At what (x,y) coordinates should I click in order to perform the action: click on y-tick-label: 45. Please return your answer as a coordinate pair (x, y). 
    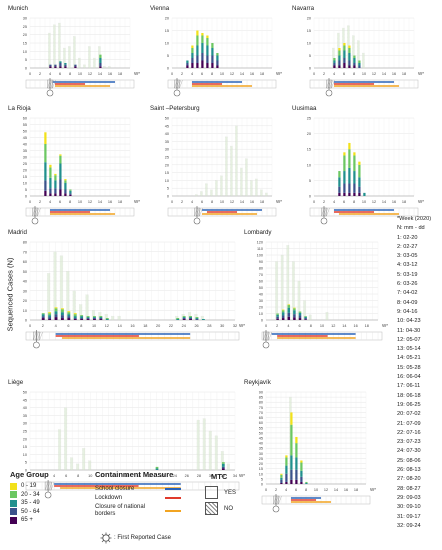
    Looking at the image, I should click on (261, 439).